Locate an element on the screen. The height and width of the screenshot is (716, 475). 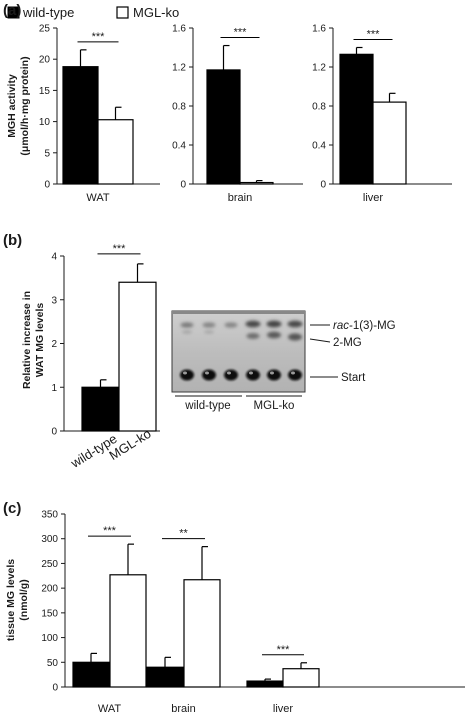
y-axis-label: tissue MG levels(nmol/g) is located at coordinates (17, 600).